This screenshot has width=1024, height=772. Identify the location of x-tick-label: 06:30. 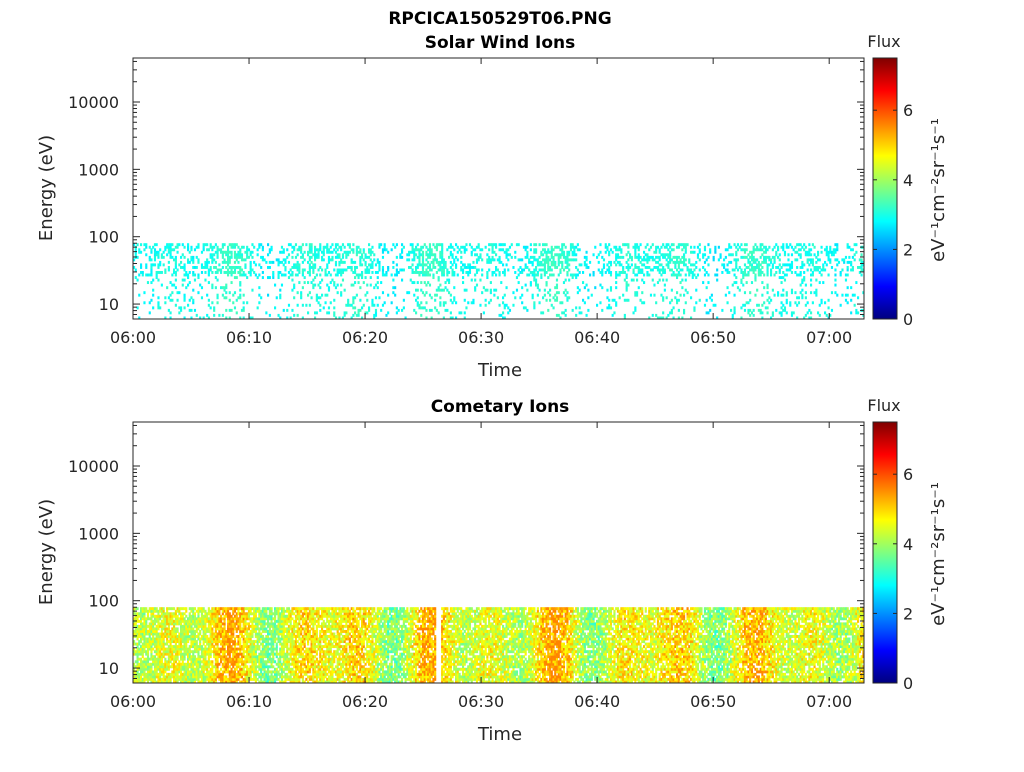
(481, 337).